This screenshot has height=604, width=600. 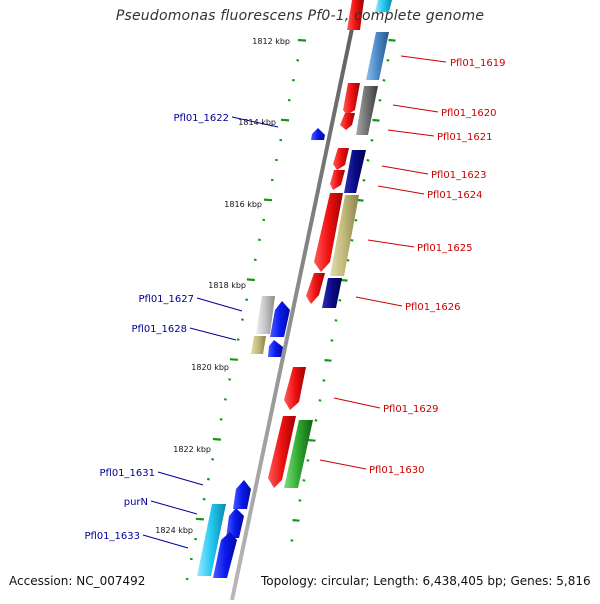 What do you see at coordinates (411, 409) in the screenshot?
I see `gene-label-pfl01-1629: Pfl01_1629` at bounding box center [411, 409].